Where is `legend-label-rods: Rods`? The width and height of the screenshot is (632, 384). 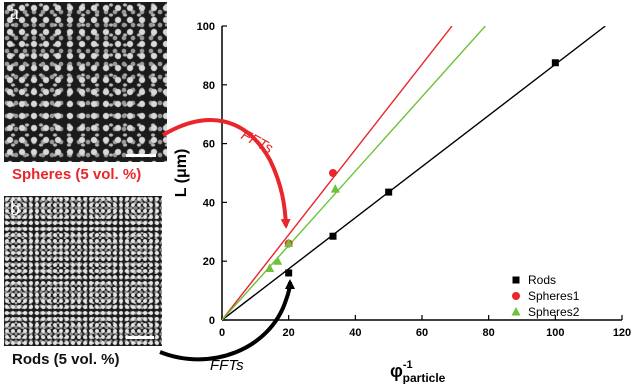
legend-label-rods: Rods is located at coordinates (542, 280).